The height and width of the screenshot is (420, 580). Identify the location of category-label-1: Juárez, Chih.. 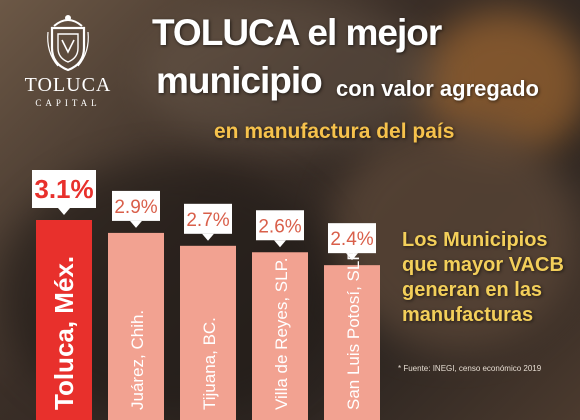
(137, 360).